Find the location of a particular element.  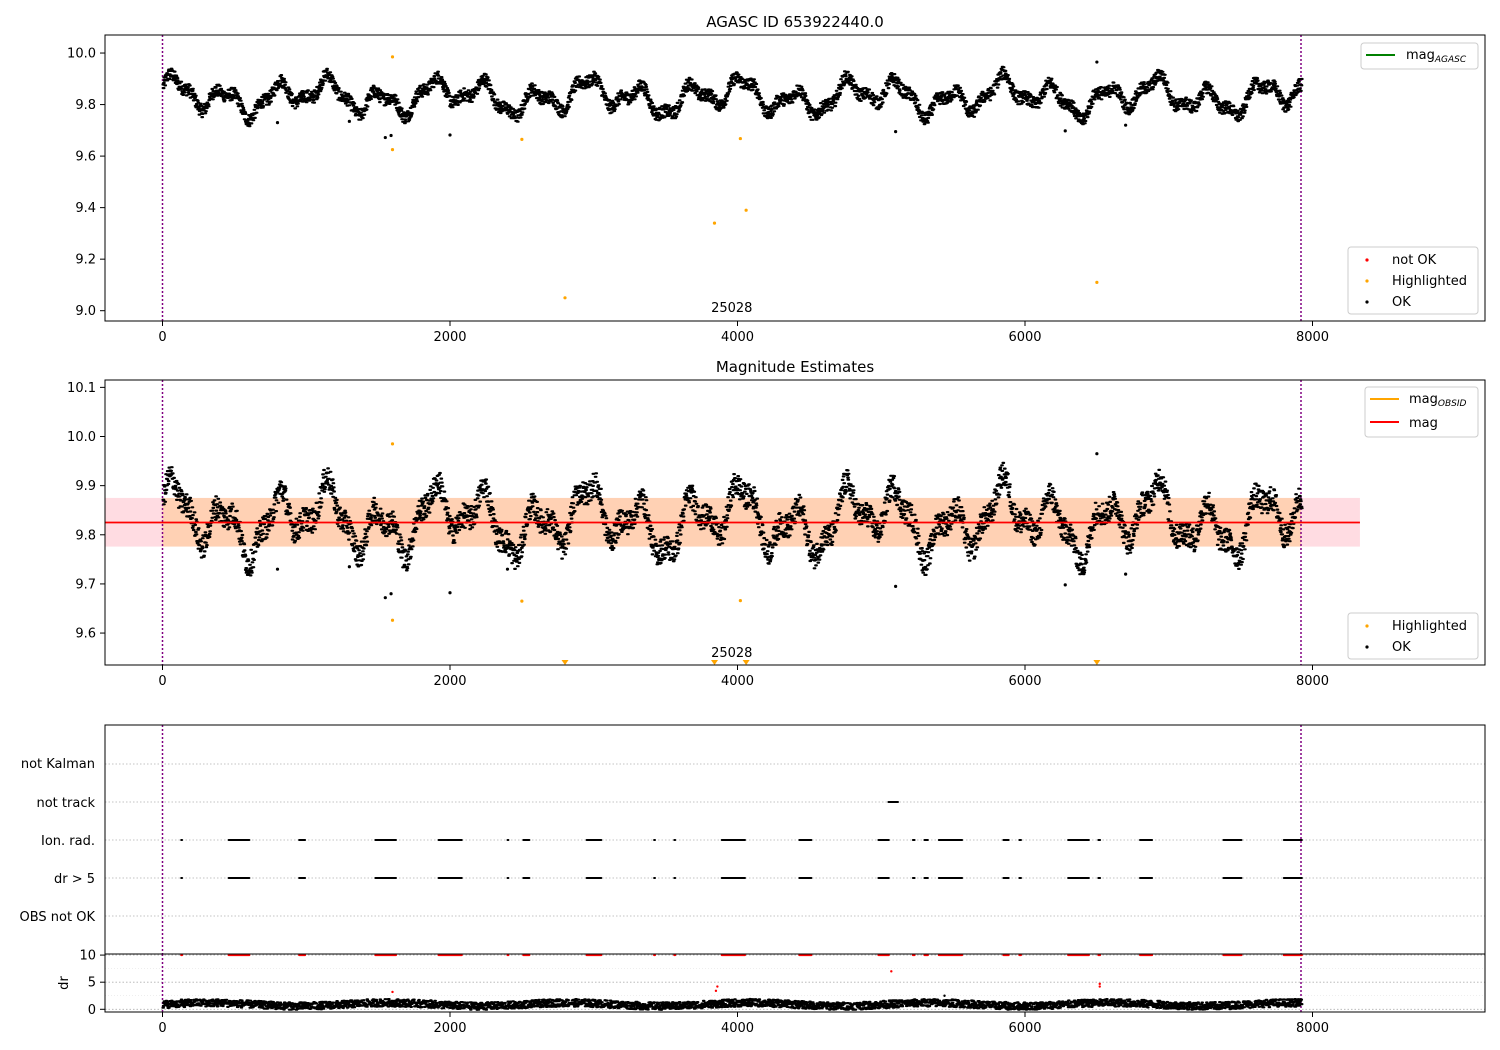

legend2-highlighted-label: Highlighted is located at coordinates (1429, 626).